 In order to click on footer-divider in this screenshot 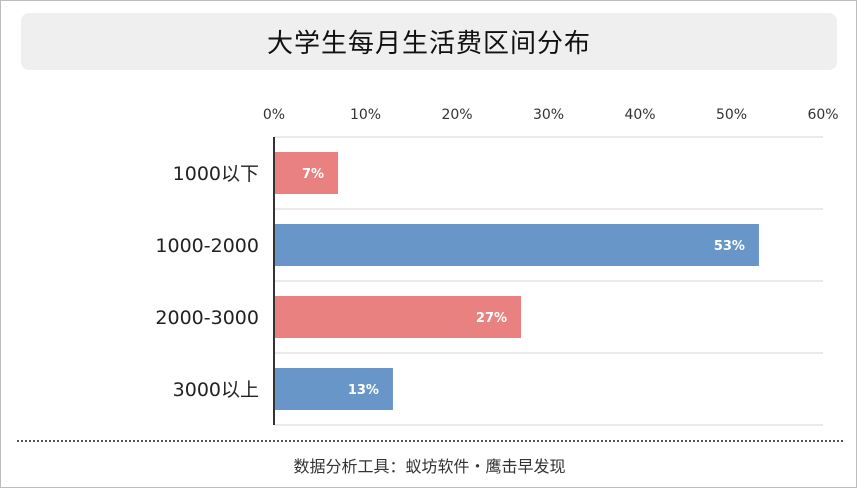, I will do `click(430, 441)`.